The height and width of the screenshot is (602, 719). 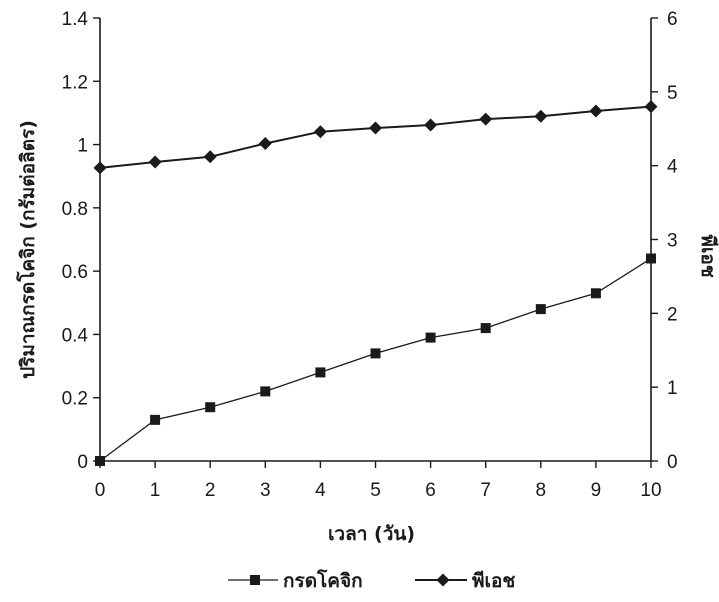 I want to click on y-axis-title-right: พีเอช, so click(x=708, y=255).